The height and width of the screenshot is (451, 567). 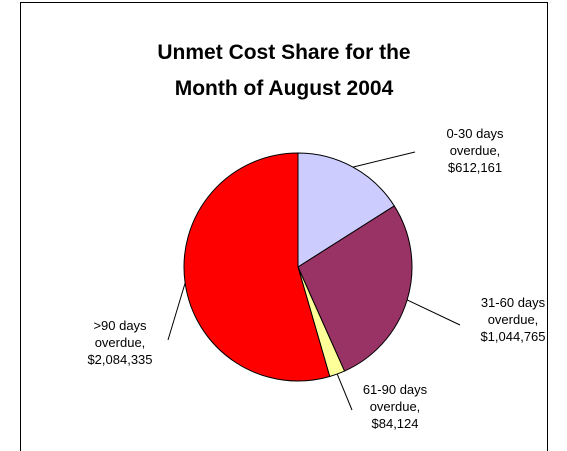 What do you see at coordinates (475, 167) in the screenshot?
I see `slice-value-label: $612,161` at bounding box center [475, 167].